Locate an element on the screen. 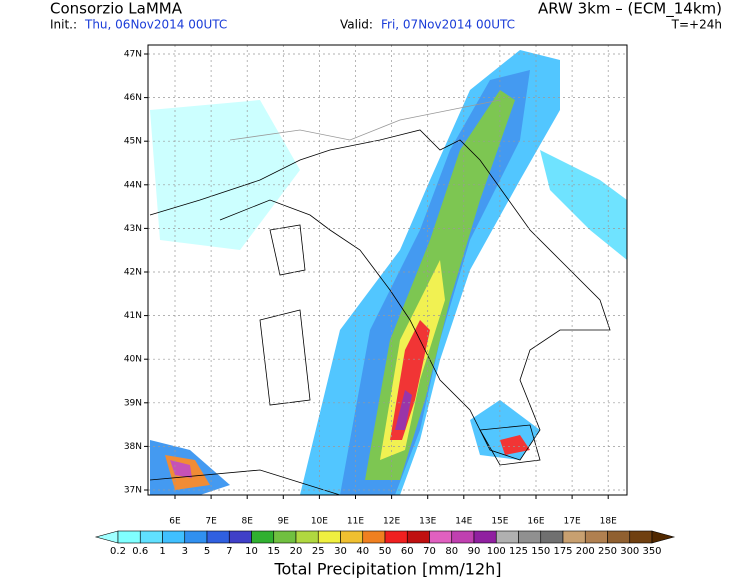 Image resolution: width=751 pixels, height=580 pixels. colorbar-label: 25 is located at coordinates (318, 551).